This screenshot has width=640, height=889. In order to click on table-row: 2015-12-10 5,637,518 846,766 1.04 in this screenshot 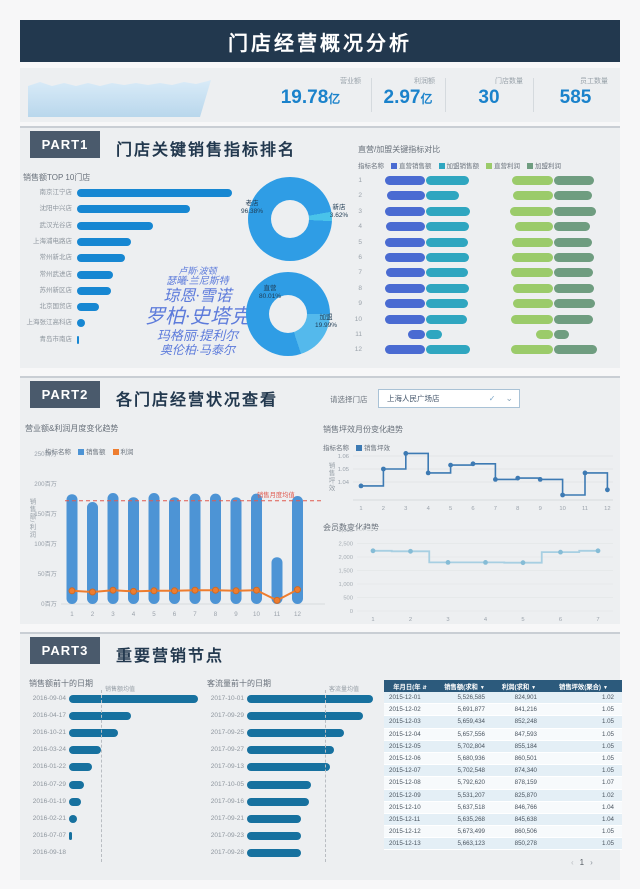, I will do `click(503, 807)`.